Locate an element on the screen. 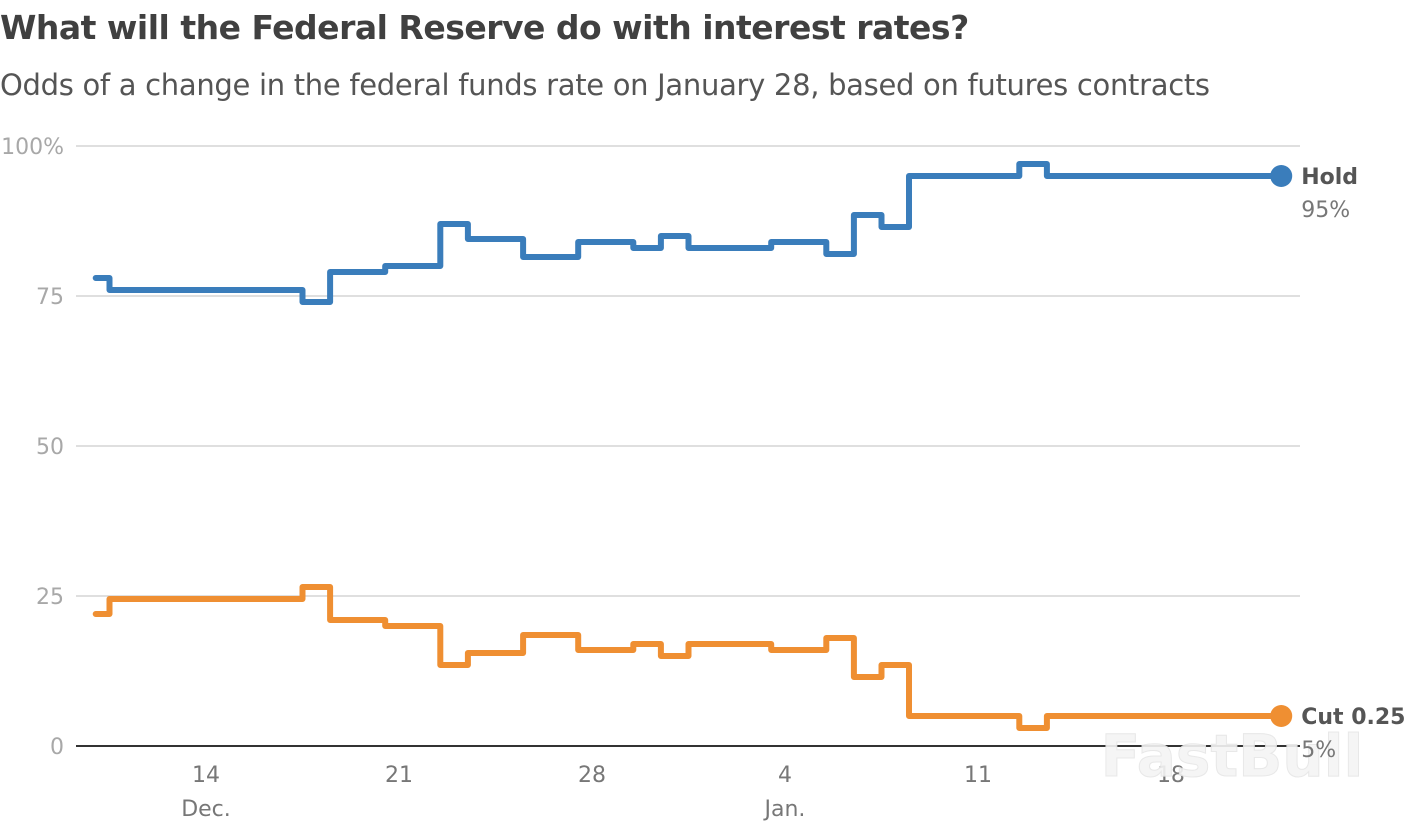  series-label: Cut 0.25 is located at coordinates (1353, 717).